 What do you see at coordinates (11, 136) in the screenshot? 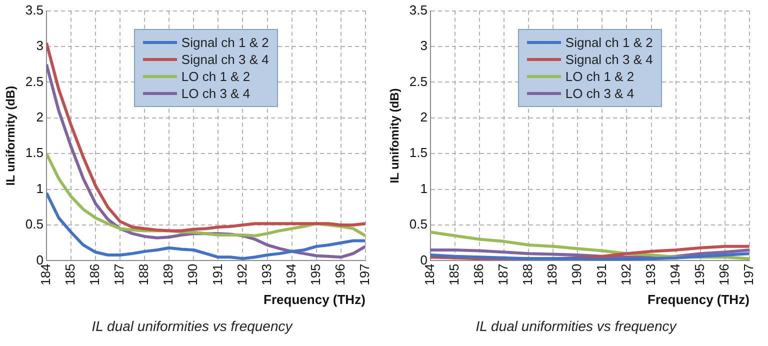
I see `y-axis-title: IL uniformity (dB)` at bounding box center [11, 136].